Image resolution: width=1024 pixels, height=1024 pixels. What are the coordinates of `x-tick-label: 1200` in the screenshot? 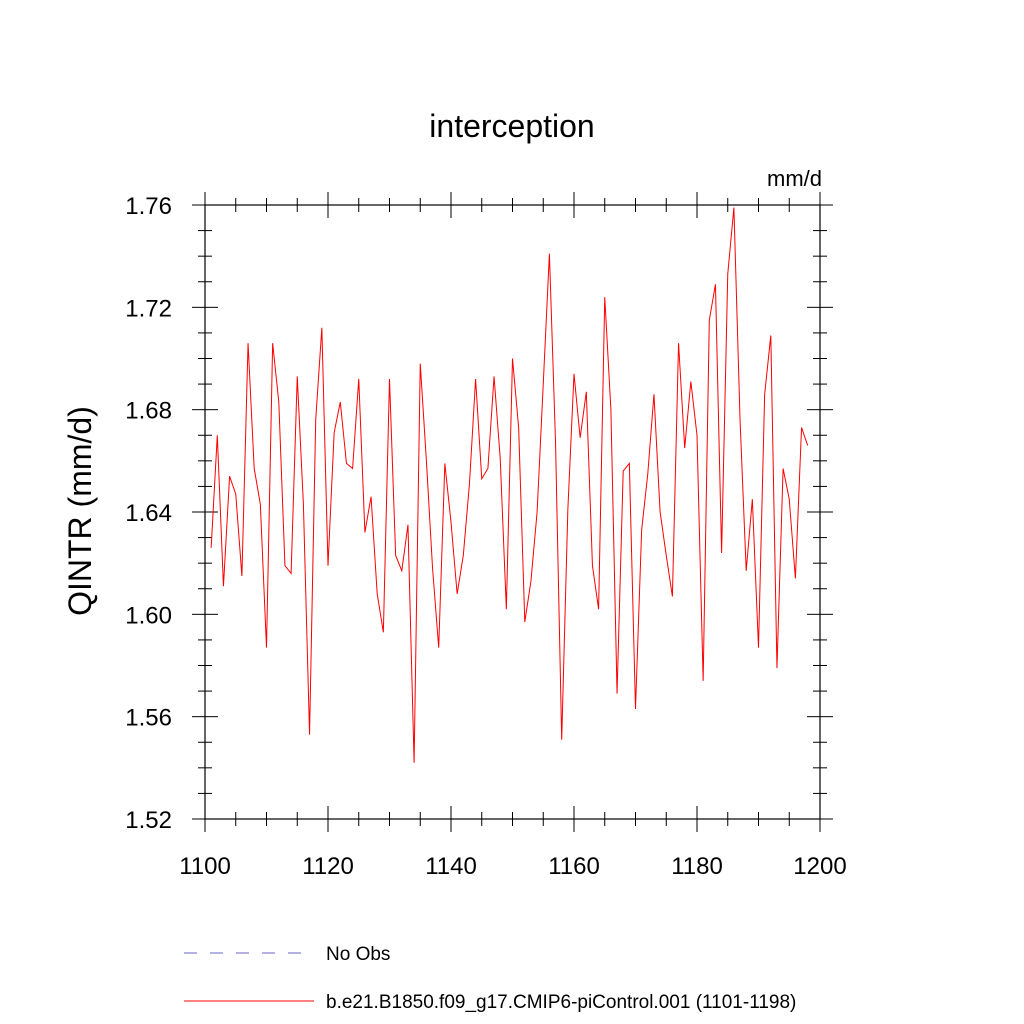 It's located at (819, 866).